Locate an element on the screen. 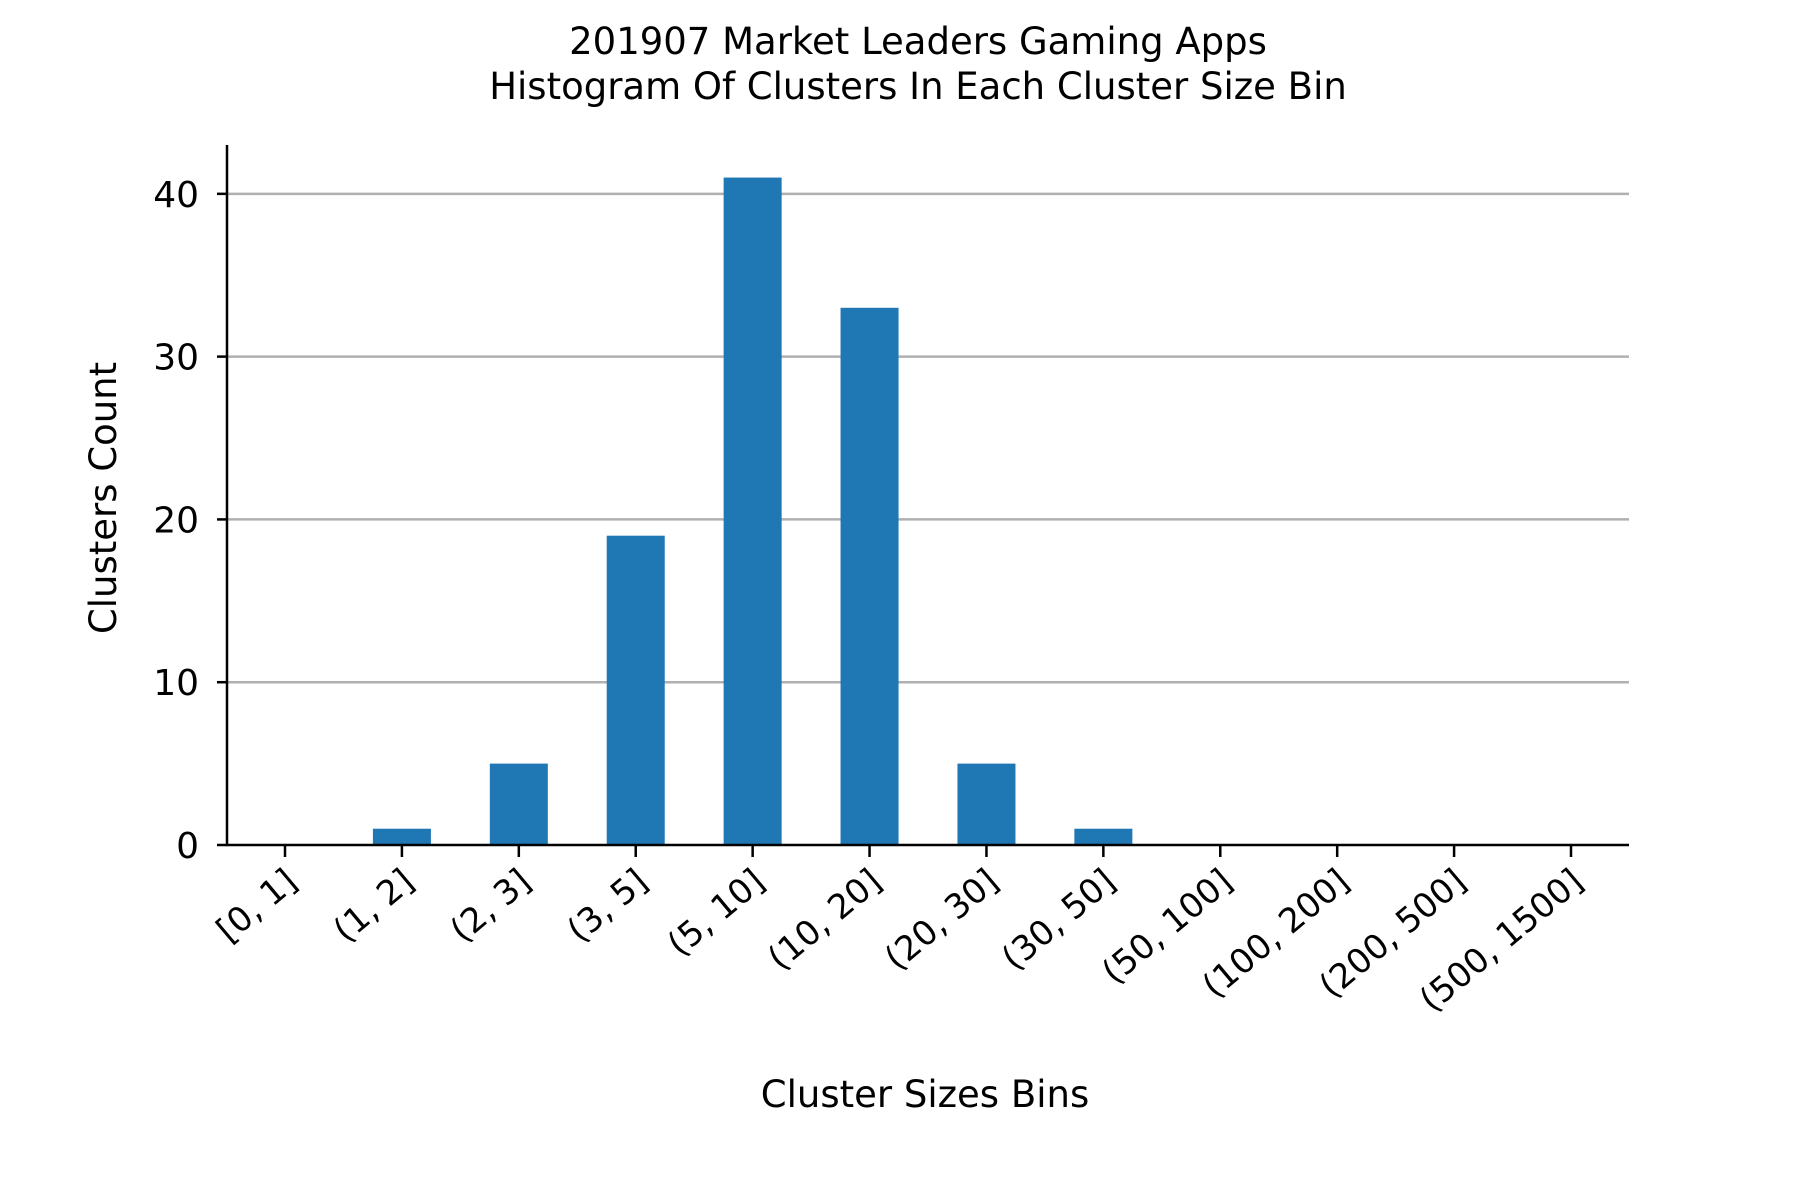 The height and width of the screenshot is (1200, 1800). x-tick-label: (2, 3] is located at coordinates (491, 905).